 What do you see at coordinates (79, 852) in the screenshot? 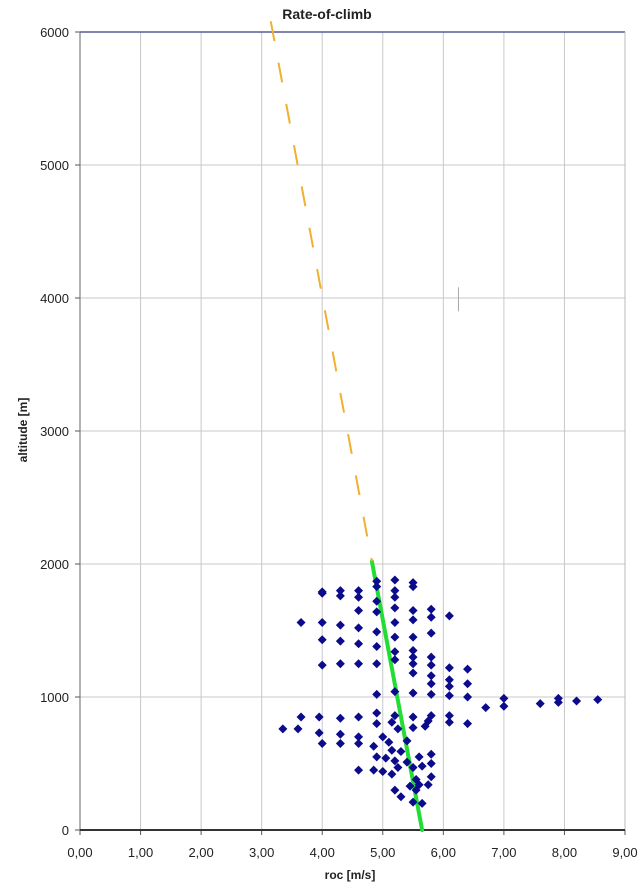
I see `x-tick-label: 0,00` at bounding box center [79, 852].